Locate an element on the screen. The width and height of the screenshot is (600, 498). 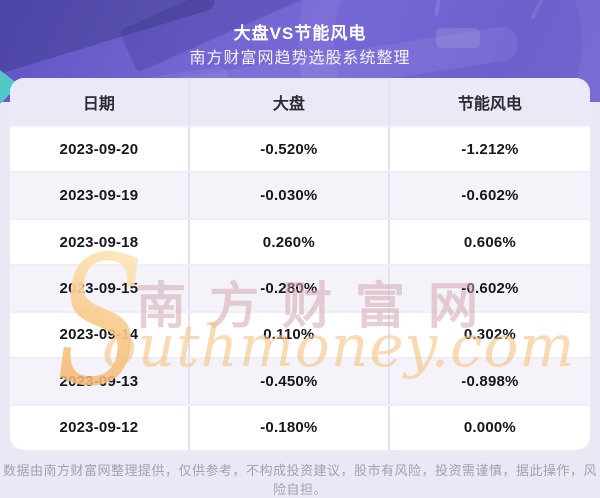
table-row: 2023-09-15 -0.280% -0.602% is located at coordinates (300, 287).